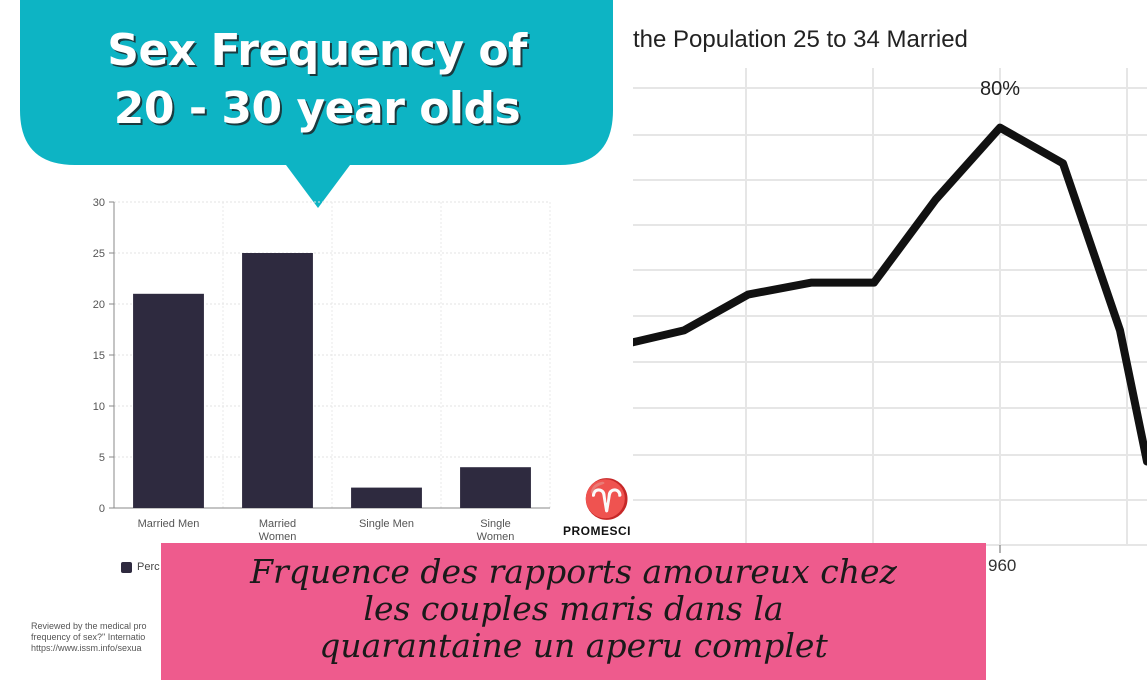 The height and width of the screenshot is (695, 1147). I want to click on headline-line-2: les couples maris dans la, so click(573, 608).